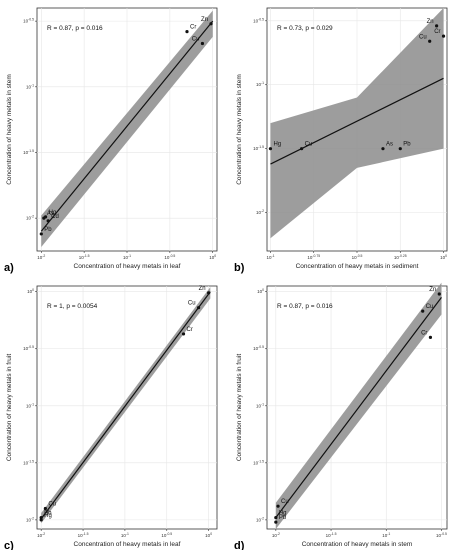  What do you see at coordinates (72, 306) in the screenshot?
I see `stat-annotation: R = 1, p = 0.0054` at bounding box center [72, 306].